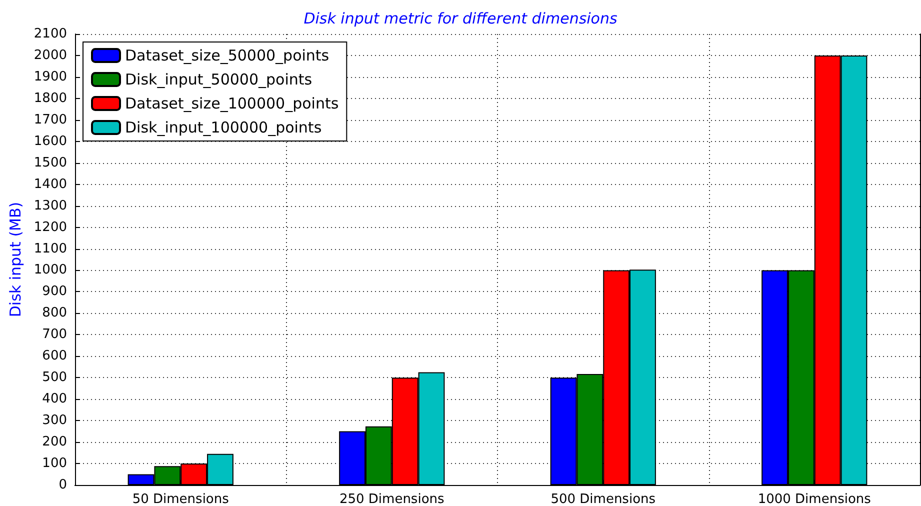  Describe the element at coordinates (50, 98) in the screenshot. I see `y-tick-label: 1800` at that location.